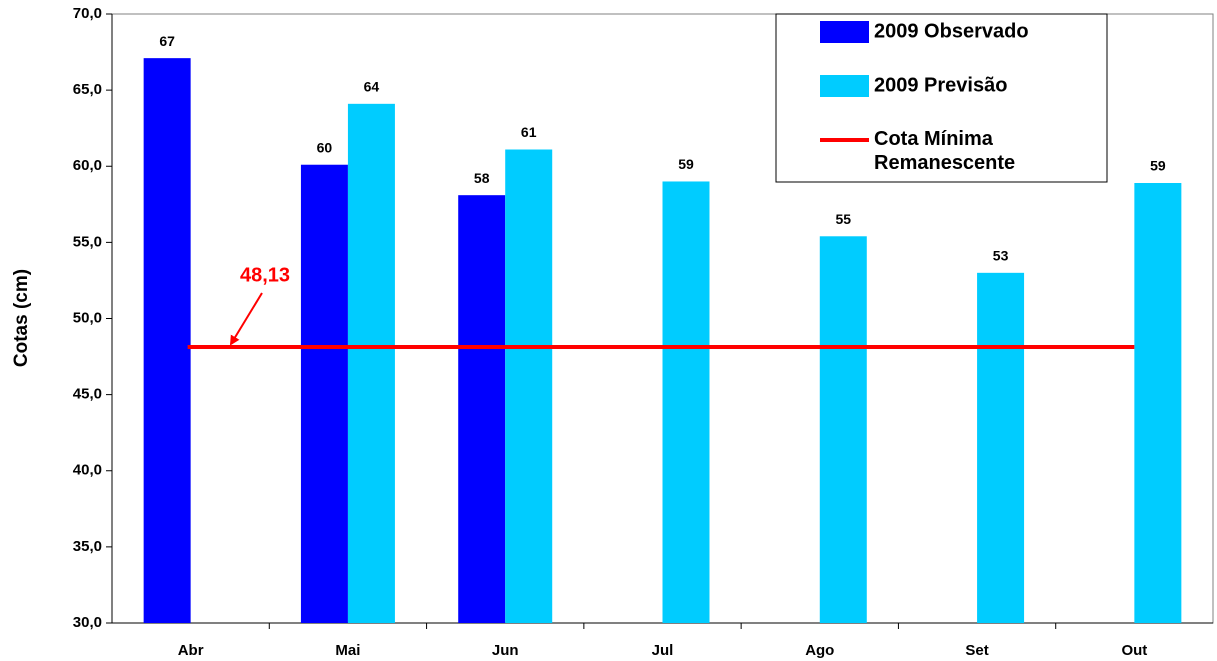 The height and width of the screenshot is (661, 1217). I want to click on annotation: 48,13, so click(265, 275).